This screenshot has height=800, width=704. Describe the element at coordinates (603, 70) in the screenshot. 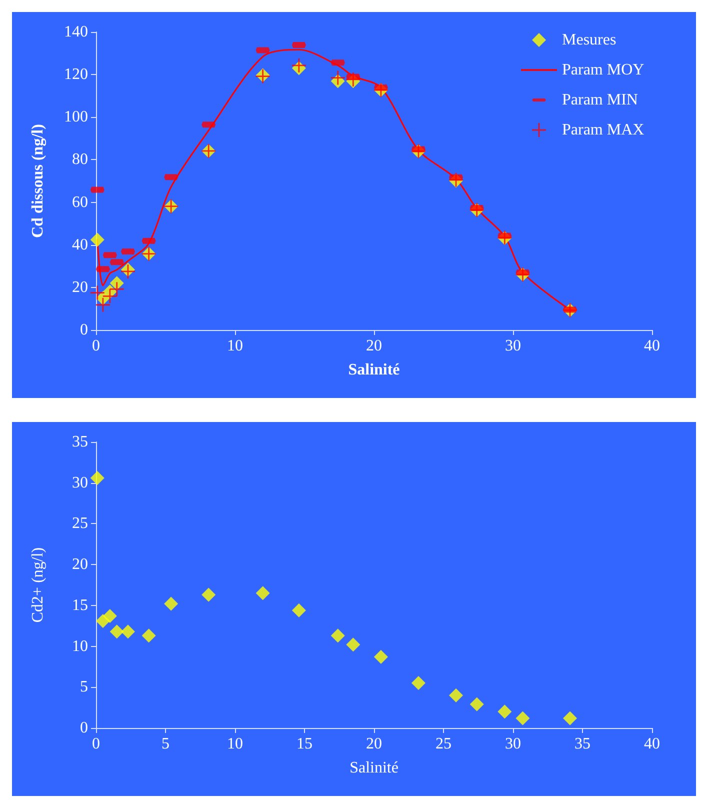

I see `legend-label: Param MOY` at that location.